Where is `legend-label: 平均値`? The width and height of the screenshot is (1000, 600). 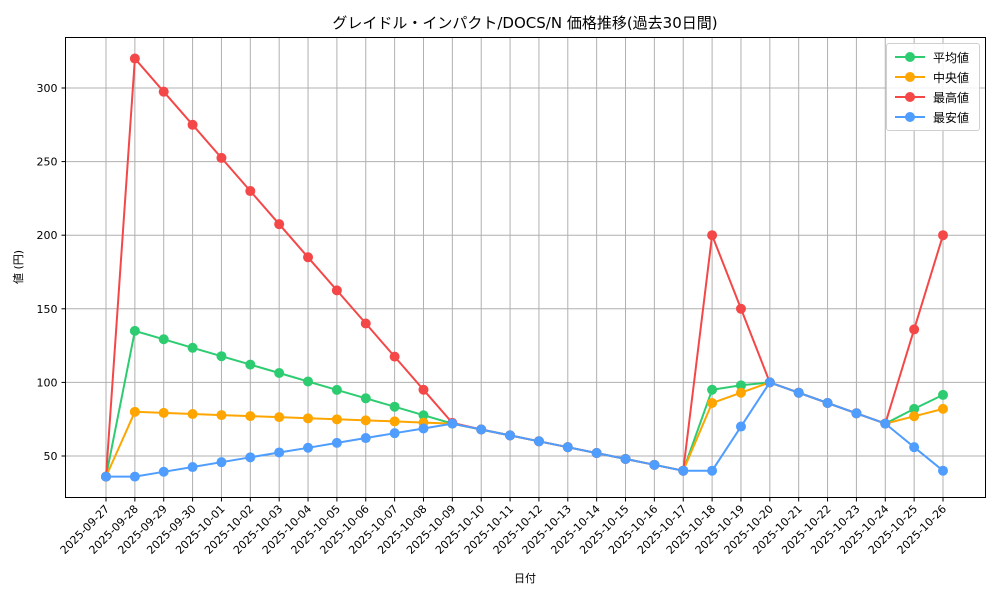 legend-label: 平均値 is located at coordinates (951, 58).